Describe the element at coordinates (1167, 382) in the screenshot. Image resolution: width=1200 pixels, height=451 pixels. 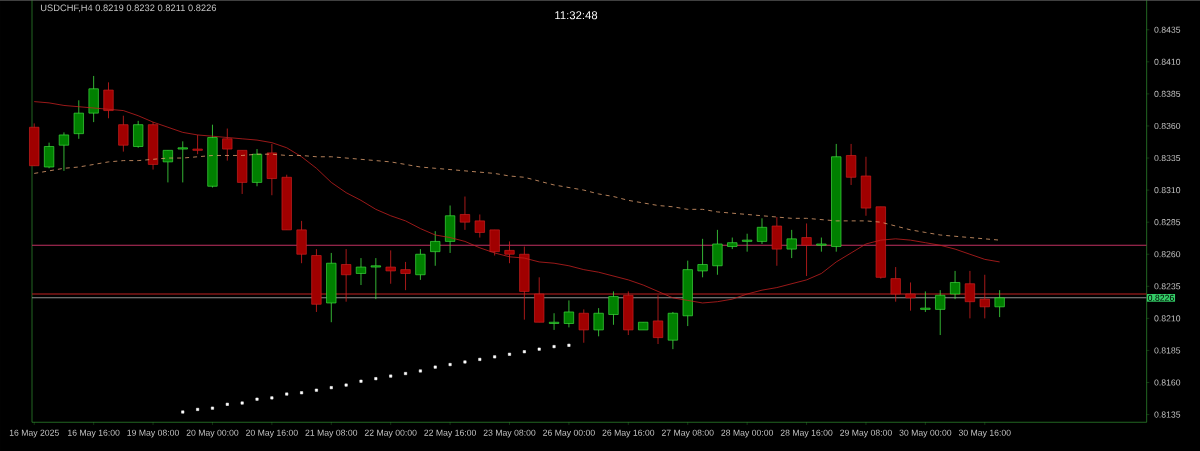
I see `y-tick-label: 0.8160` at that location.